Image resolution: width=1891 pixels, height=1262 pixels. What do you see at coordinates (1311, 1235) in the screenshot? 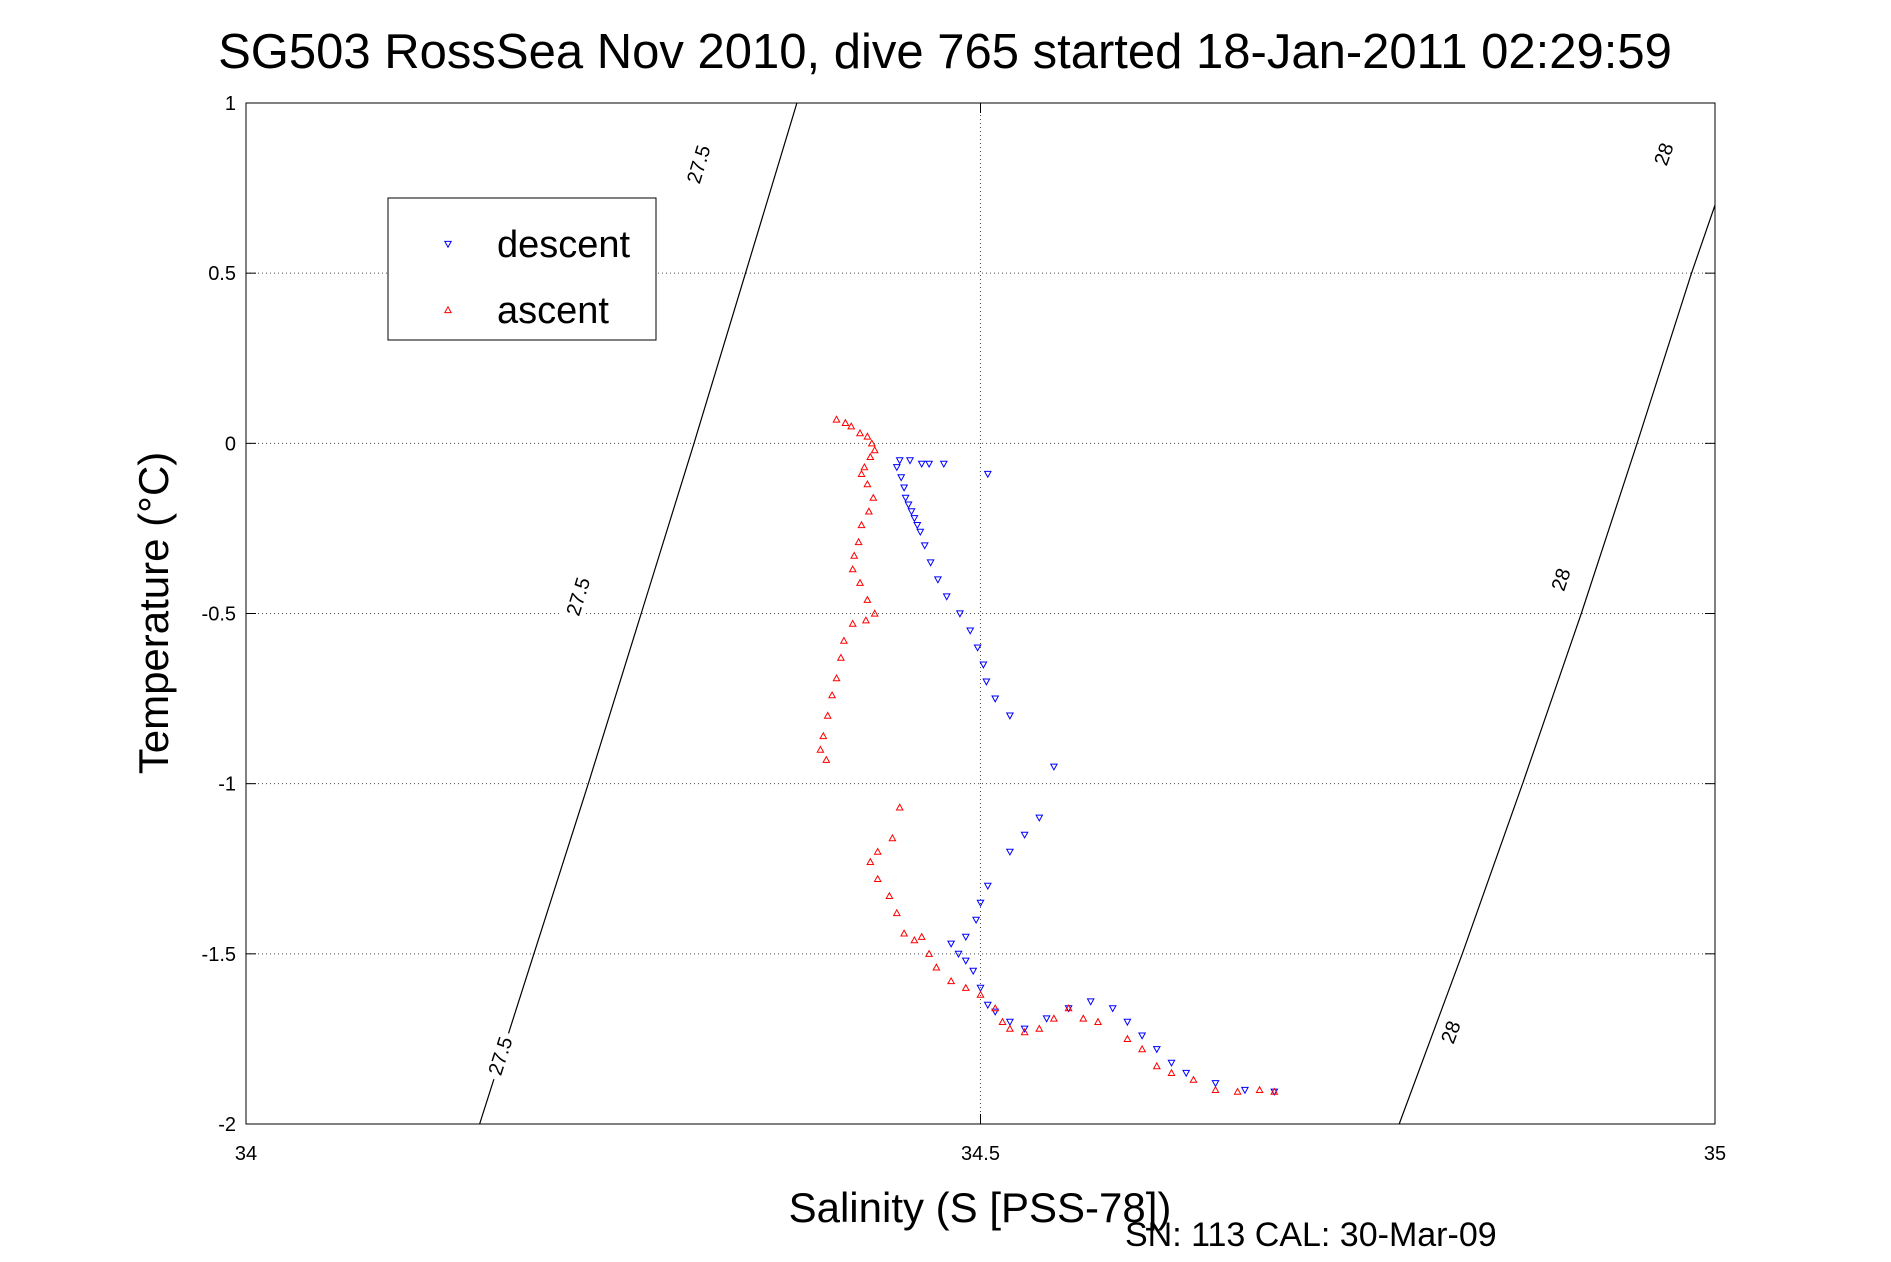
I see `instrument-footer: SN: 113 CAL: 30-Mar-09` at bounding box center [1311, 1235].